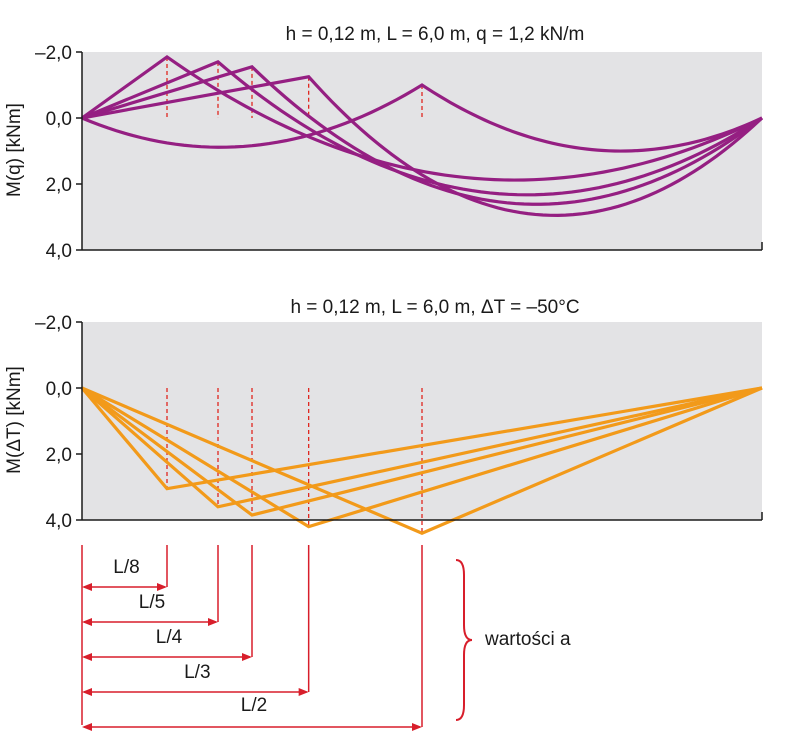 The image size is (800, 737). I want to click on dimension-label: L/2, so click(254, 705).